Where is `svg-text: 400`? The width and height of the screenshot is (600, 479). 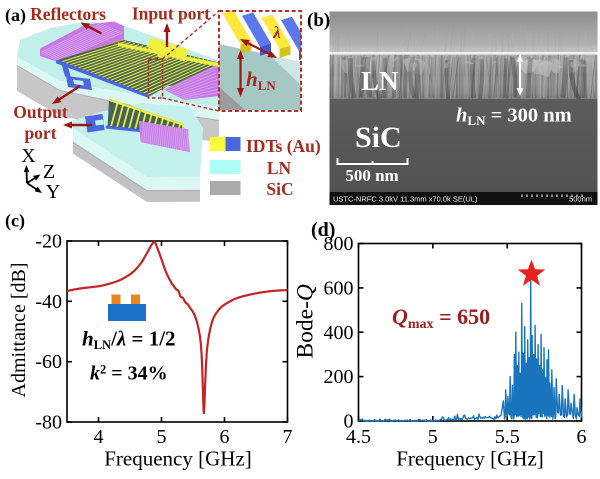
svg-text: 400 is located at coordinates (339, 333).